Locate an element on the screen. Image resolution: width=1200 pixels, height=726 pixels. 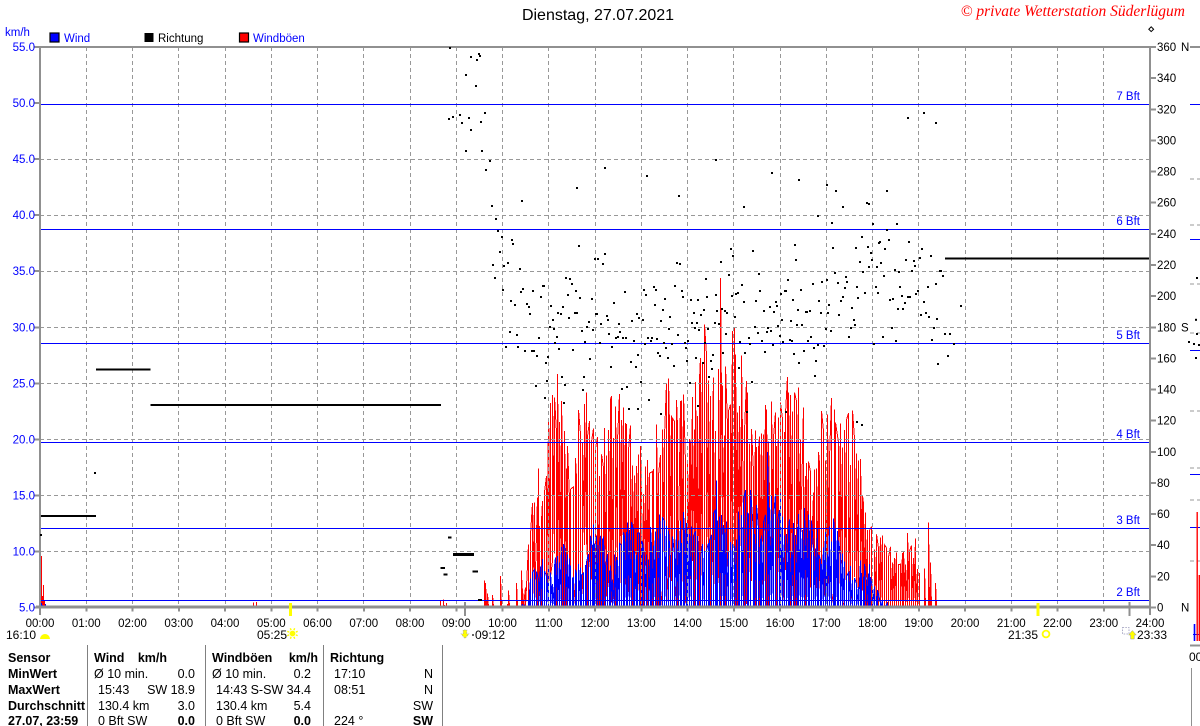
svg-text: 08:51 is located at coordinates (349, 690).